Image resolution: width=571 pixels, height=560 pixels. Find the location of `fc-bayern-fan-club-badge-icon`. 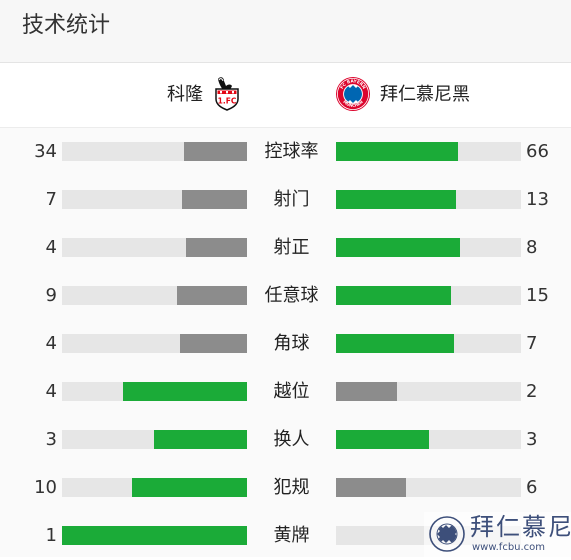

fc-bayern-fan-club-badge-icon is located at coordinates (447, 534).